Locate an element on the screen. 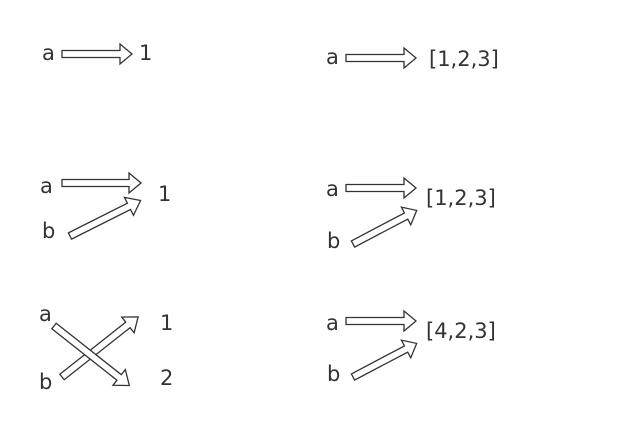  panel-3: a b 1 is located at coordinates (105, 207).